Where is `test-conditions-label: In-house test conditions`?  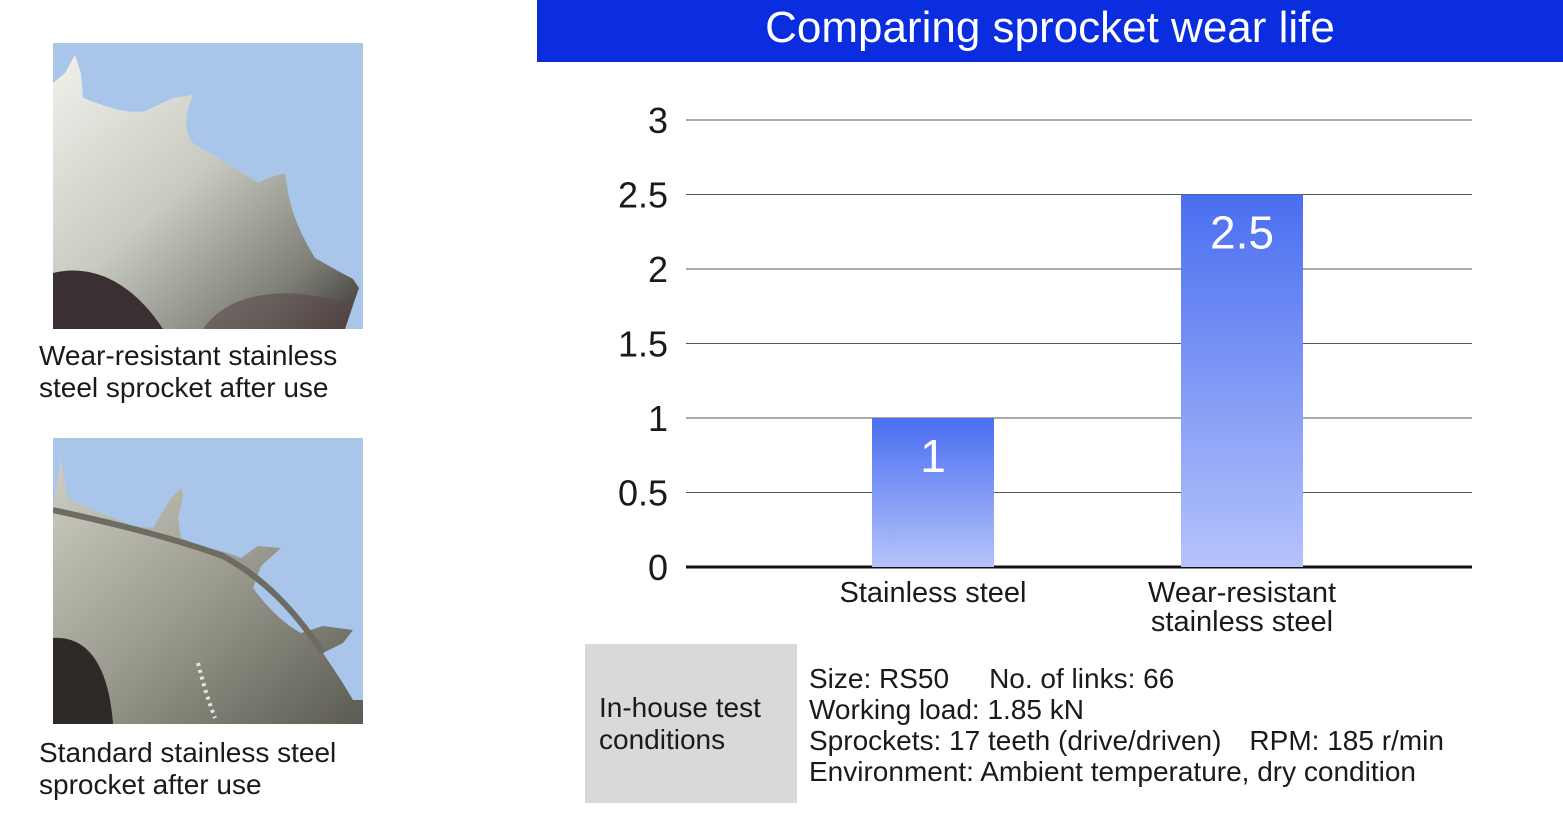
test-conditions-label: In-house test conditions is located at coordinates (691, 723).